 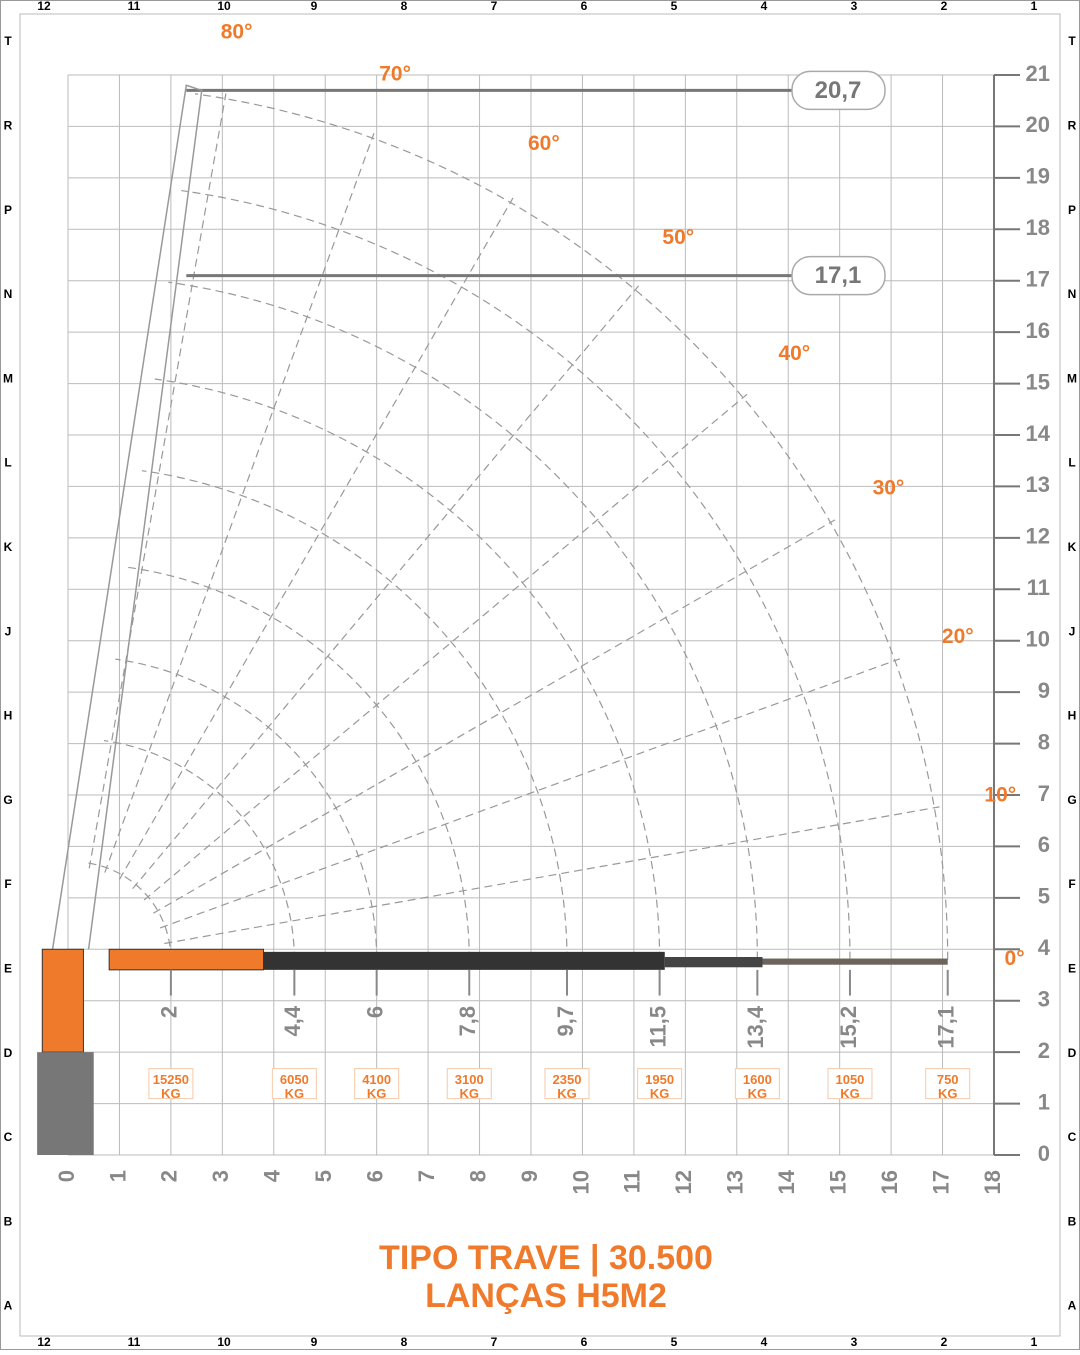 What do you see at coordinates (855, 961) in the screenshot?
I see `boom-tip` at bounding box center [855, 961].